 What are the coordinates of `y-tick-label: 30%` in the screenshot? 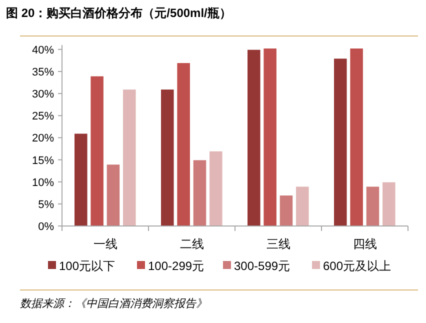 It's located at (43, 94).